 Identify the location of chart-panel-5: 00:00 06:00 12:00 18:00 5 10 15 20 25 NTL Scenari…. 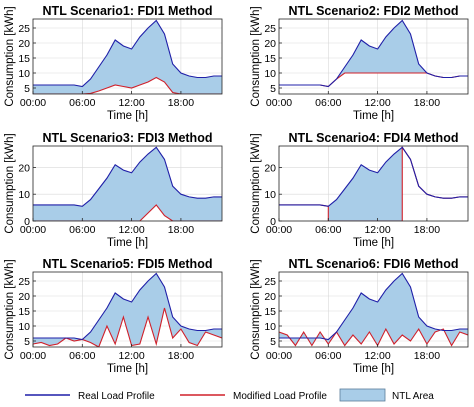
(113, 316).